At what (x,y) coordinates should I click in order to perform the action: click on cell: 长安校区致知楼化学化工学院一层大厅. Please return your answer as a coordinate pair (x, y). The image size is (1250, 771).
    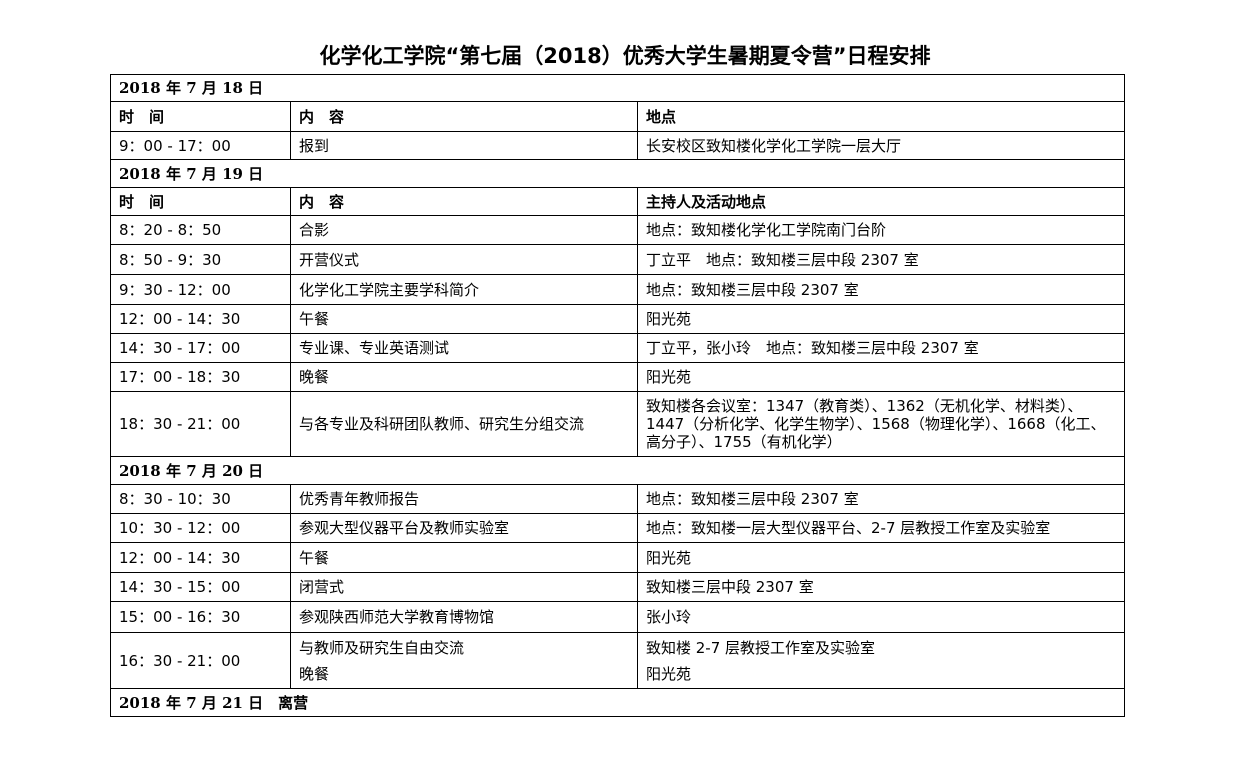
    Looking at the image, I should click on (881, 145).